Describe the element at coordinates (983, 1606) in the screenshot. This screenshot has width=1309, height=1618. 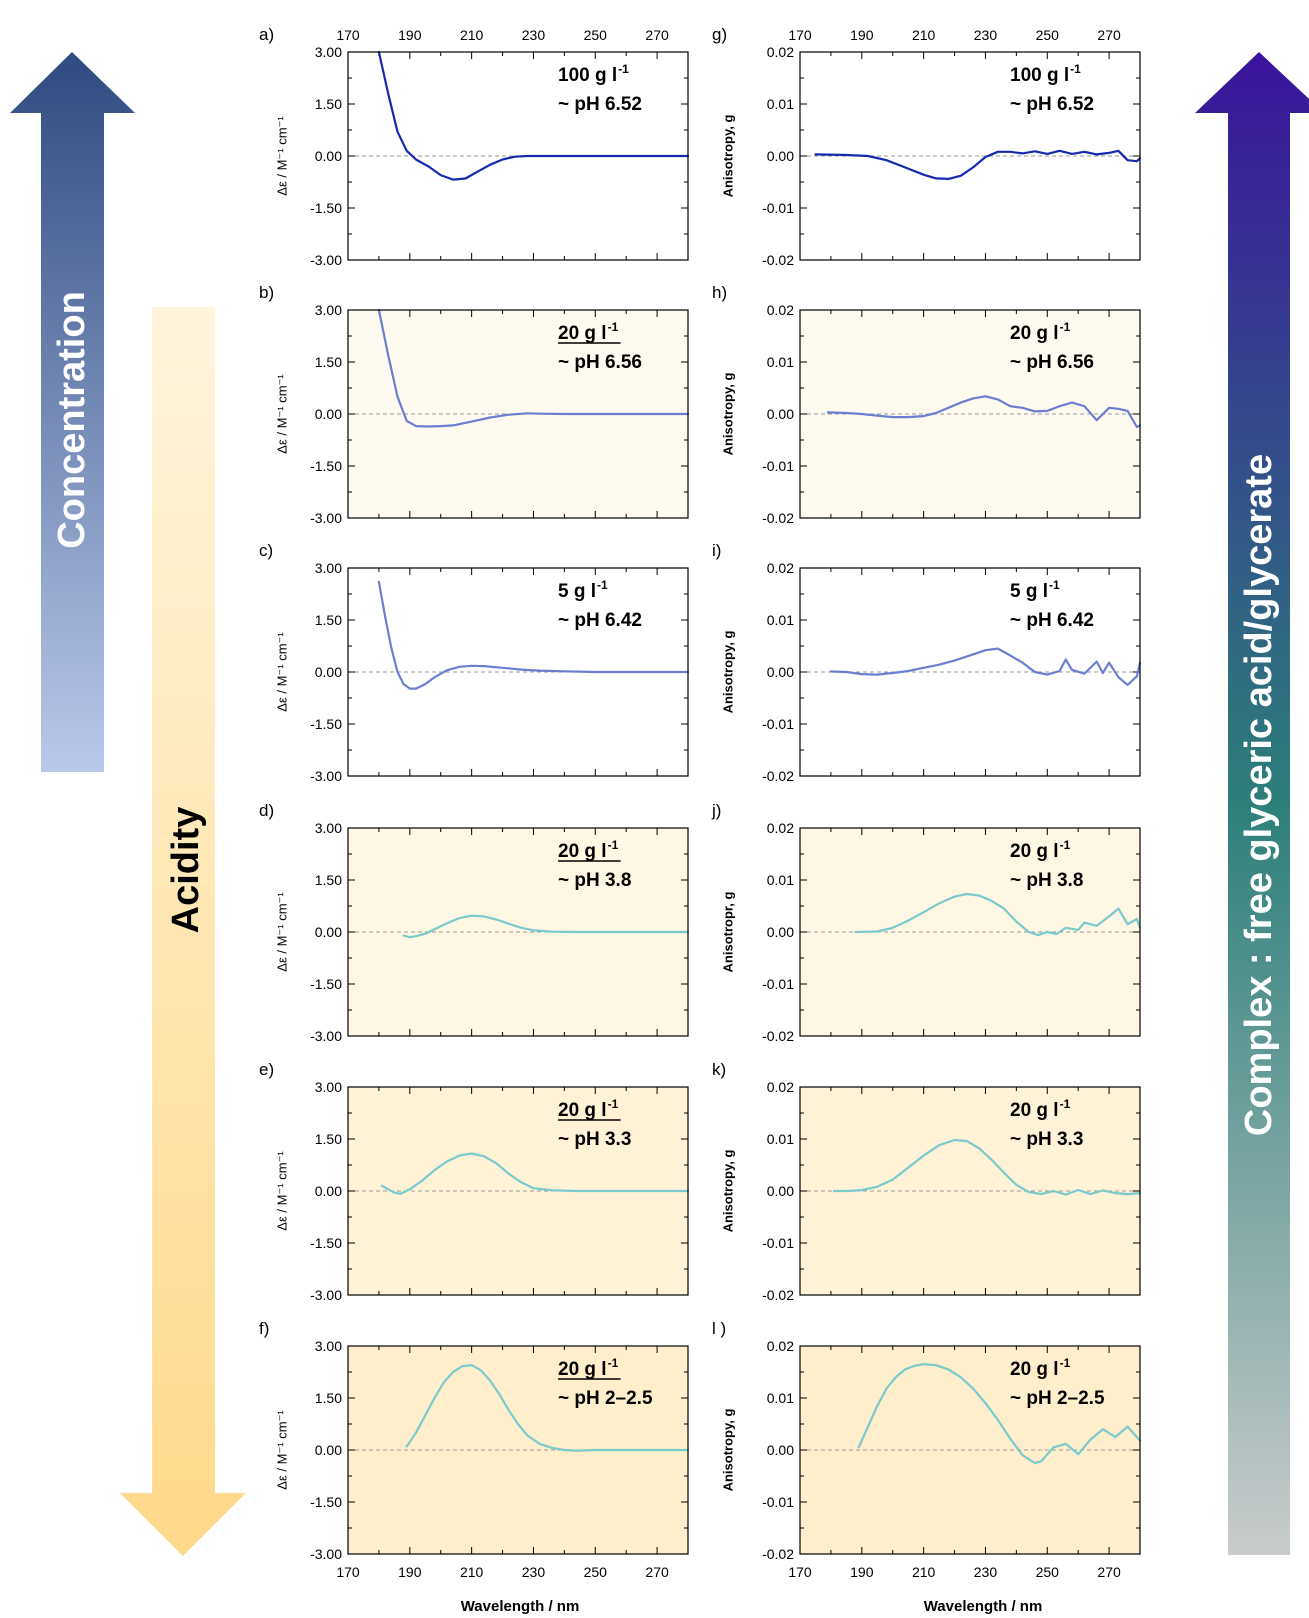
I see `x-axis-label-right: Wavelength / nm` at that location.